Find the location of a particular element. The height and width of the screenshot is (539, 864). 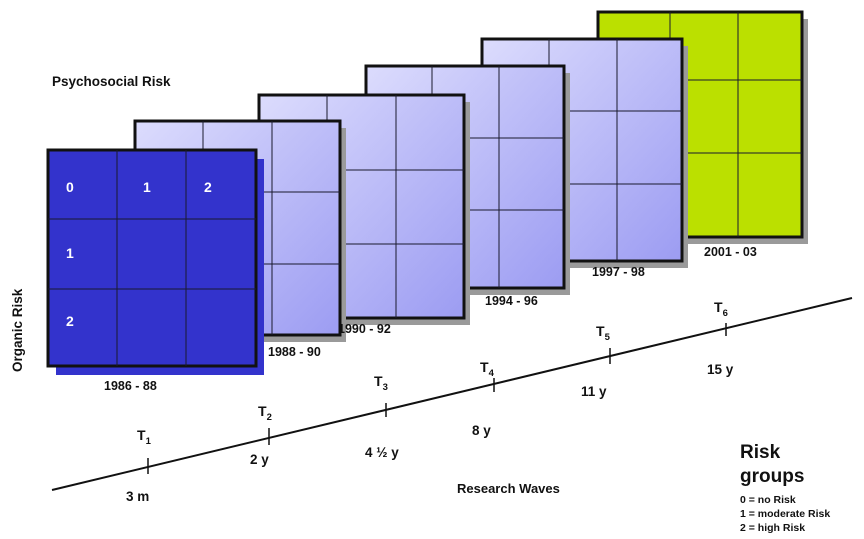

legend-title-line-2: groups is located at coordinates (772, 476).